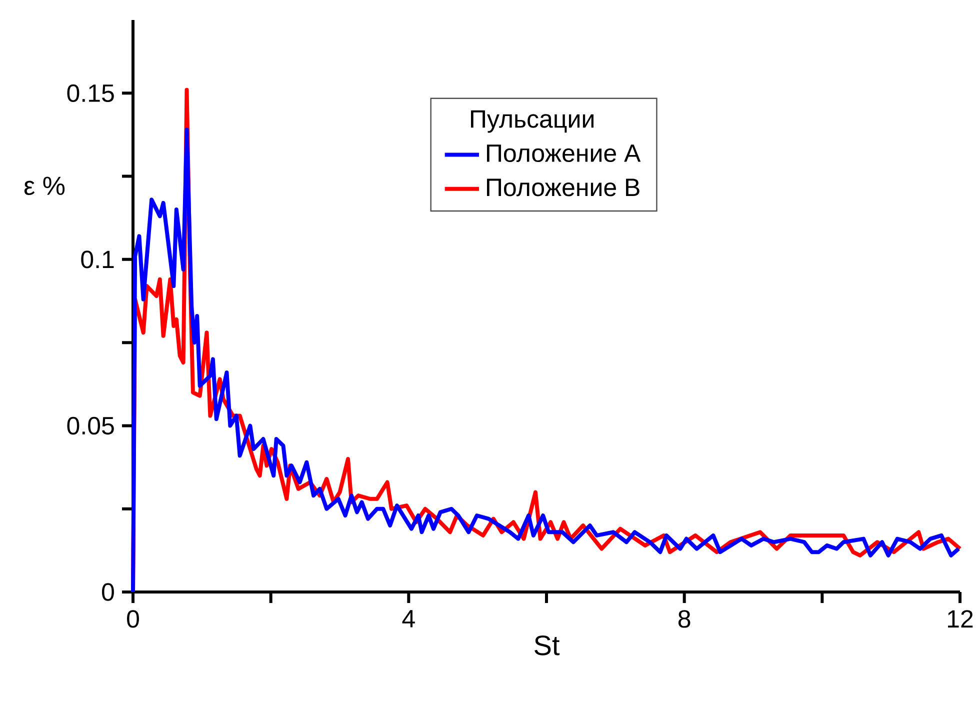  I want to click on y-tick-label: 0.1, so click(97, 259).